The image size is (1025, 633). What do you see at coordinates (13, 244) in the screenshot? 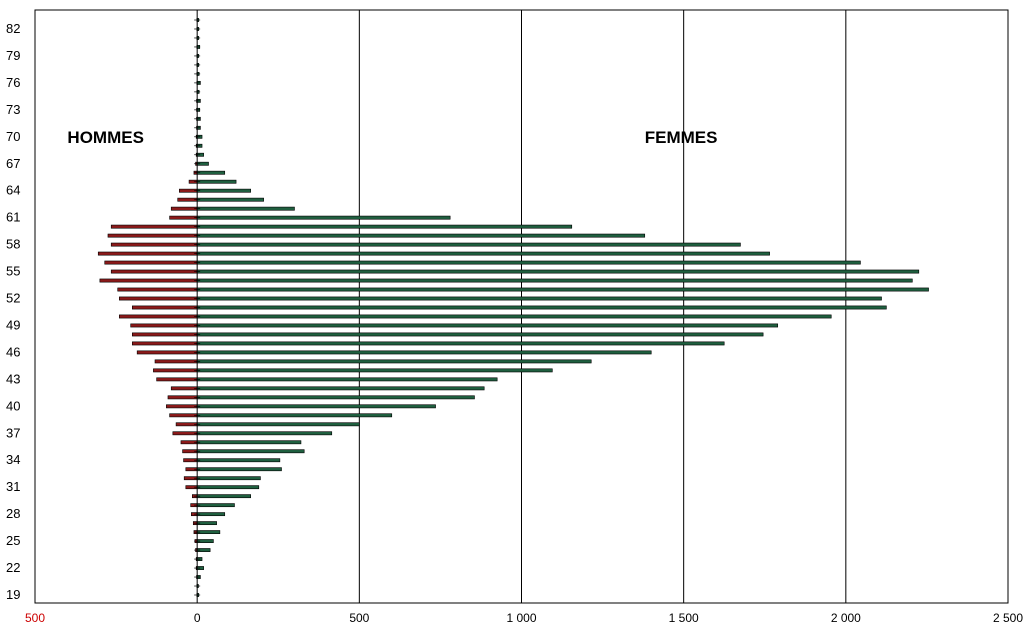
I see `y-tick-label: 58` at bounding box center [13, 244].